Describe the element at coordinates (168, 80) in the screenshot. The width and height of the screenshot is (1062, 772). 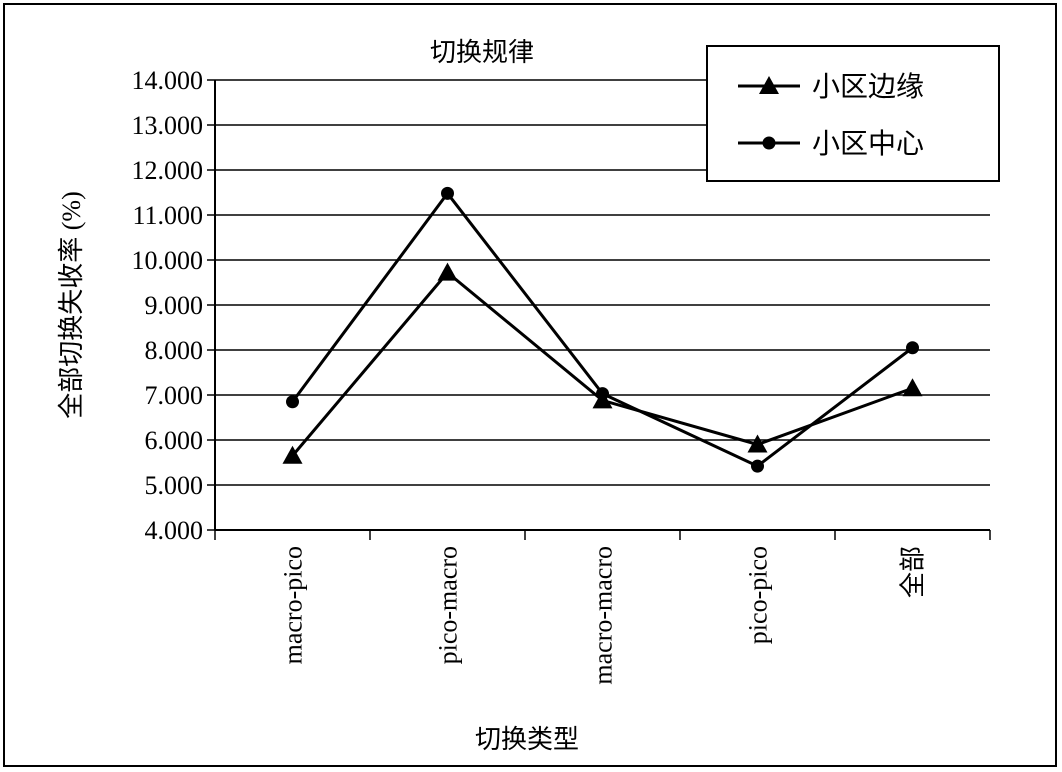
I see `y-tick-label: 14.000` at that location.